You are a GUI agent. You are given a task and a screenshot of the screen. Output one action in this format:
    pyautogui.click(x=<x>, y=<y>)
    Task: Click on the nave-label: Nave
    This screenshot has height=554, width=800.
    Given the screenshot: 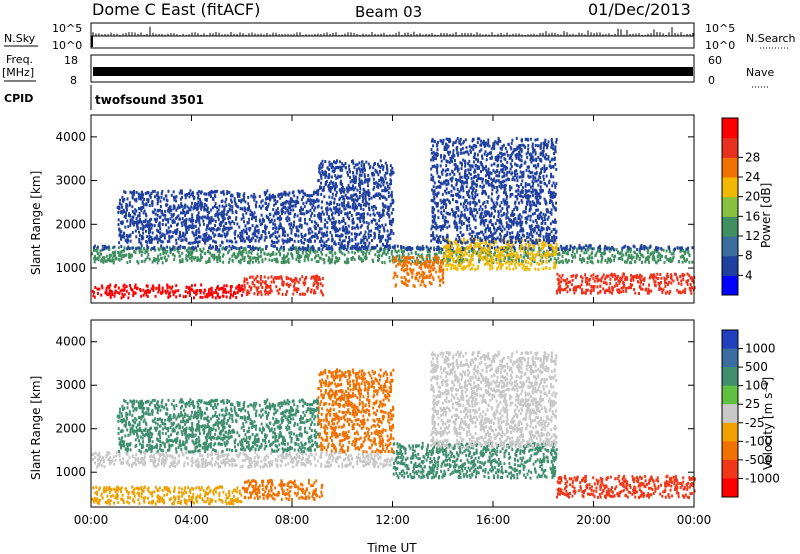 What is the action you would take?
    pyautogui.click(x=760, y=72)
    